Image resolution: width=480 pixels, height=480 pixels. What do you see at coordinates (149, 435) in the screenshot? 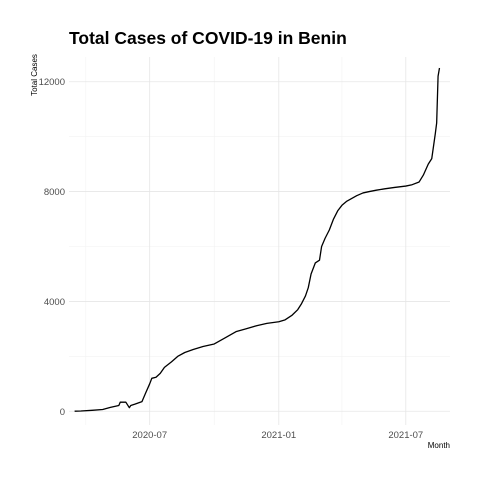
I see `x-tick-label: 2020-07` at bounding box center [149, 435].